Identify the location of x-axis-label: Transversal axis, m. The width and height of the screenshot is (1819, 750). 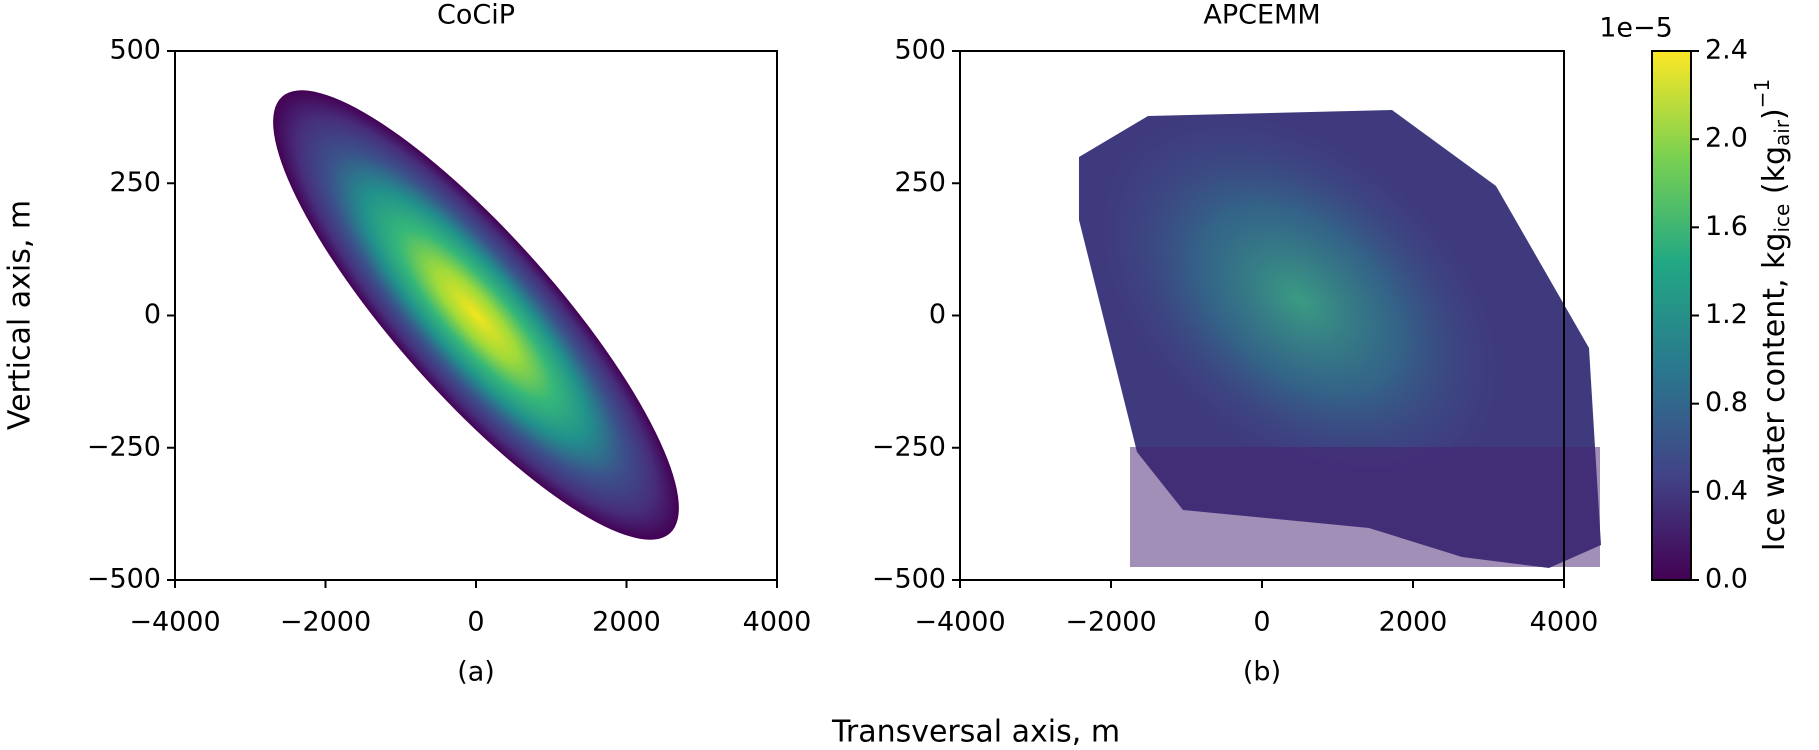
(975, 732).